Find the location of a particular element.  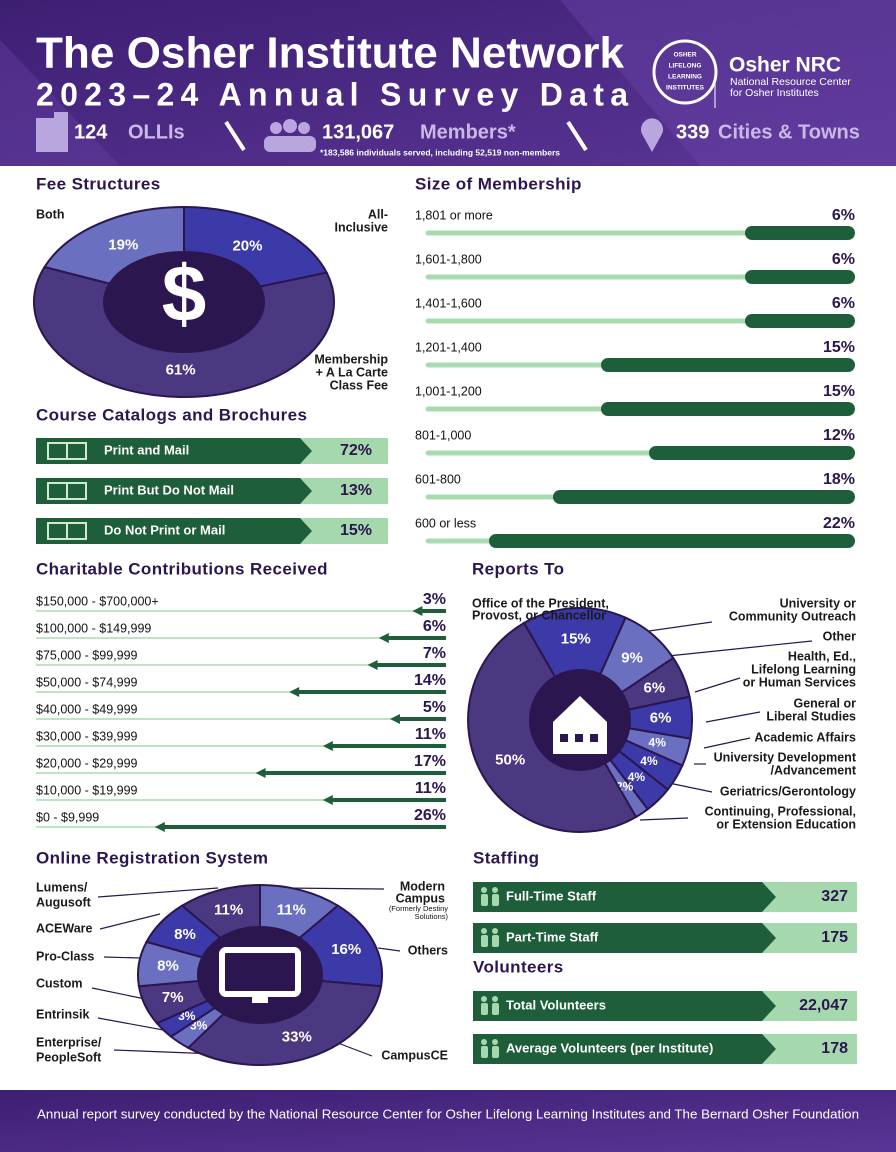

pin-icon is located at coordinates (652, 135).